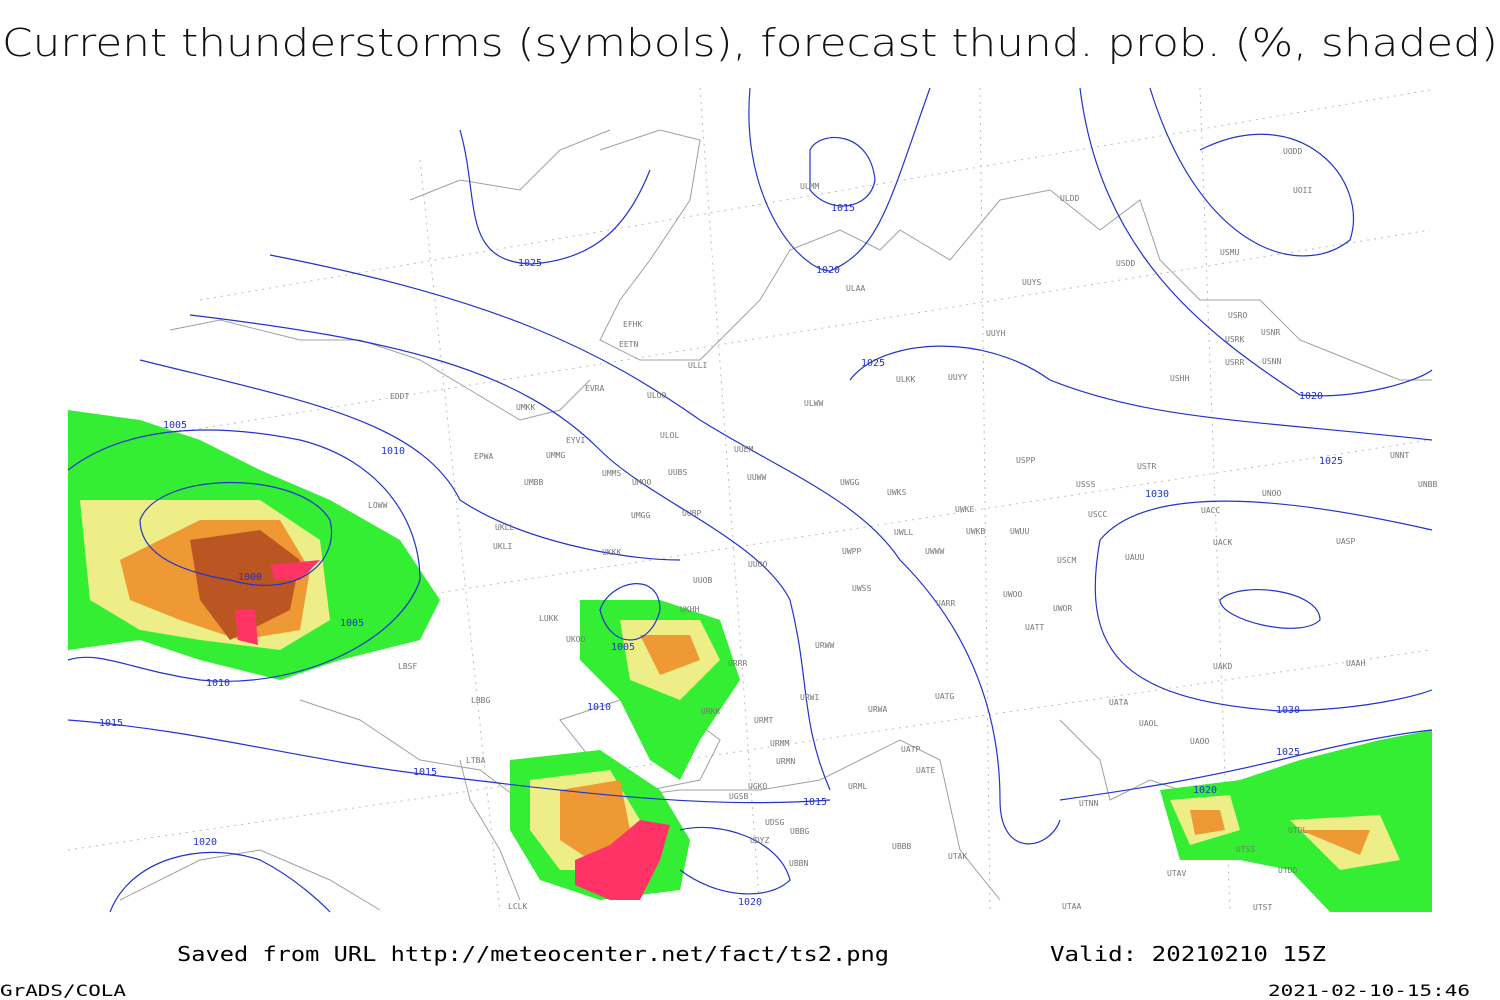 This screenshot has width=1500, height=1000. Describe the element at coordinates (763, 720) in the screenshot. I see `station-label: URMT` at that location.